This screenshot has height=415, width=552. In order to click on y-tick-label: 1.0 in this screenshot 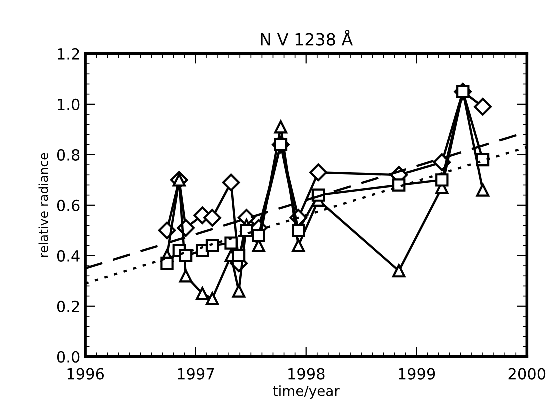, I will do `click(69, 104)`.